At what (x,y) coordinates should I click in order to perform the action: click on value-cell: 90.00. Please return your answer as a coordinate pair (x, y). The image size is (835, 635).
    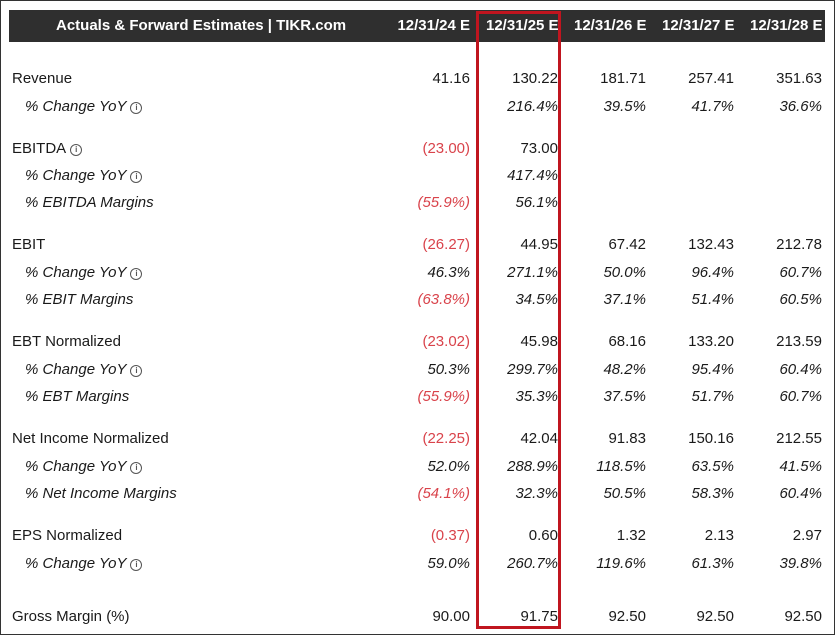
    Looking at the image, I should click on (451, 616).